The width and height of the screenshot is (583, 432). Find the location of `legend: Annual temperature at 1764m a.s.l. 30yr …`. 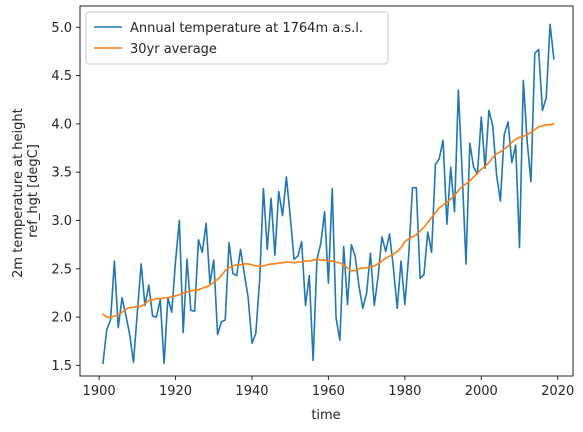

legend: Annual temperature at 1764m a.s.l. 30yr … is located at coordinates (237, 38).